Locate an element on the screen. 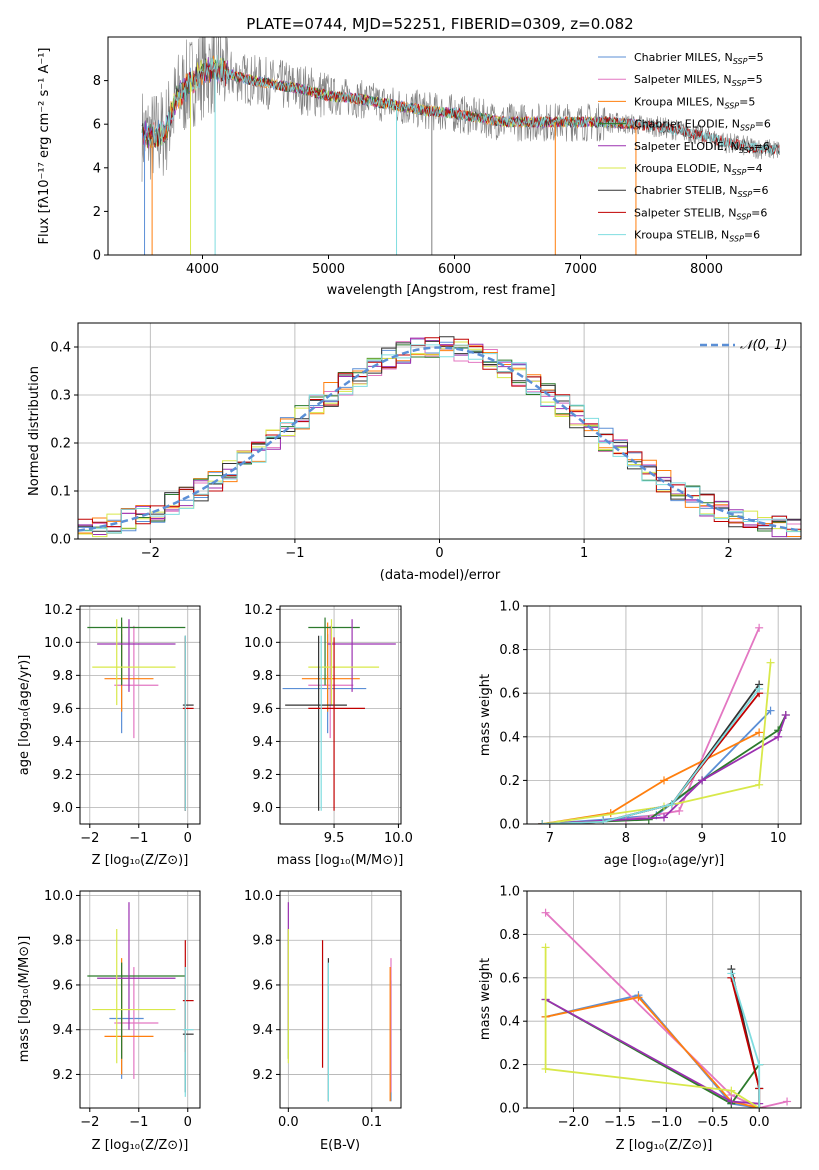  legend-entry-text: Chabrier MILES, N is located at coordinates (683, 57).